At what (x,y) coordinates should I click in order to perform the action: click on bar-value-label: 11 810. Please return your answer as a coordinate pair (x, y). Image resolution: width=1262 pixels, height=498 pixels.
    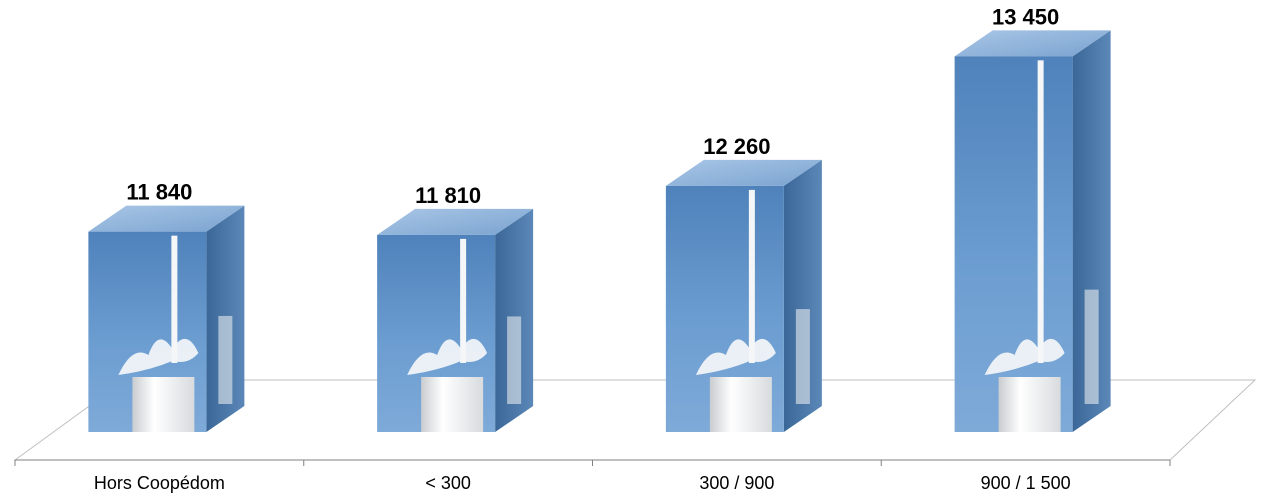
    Looking at the image, I should click on (448, 195).